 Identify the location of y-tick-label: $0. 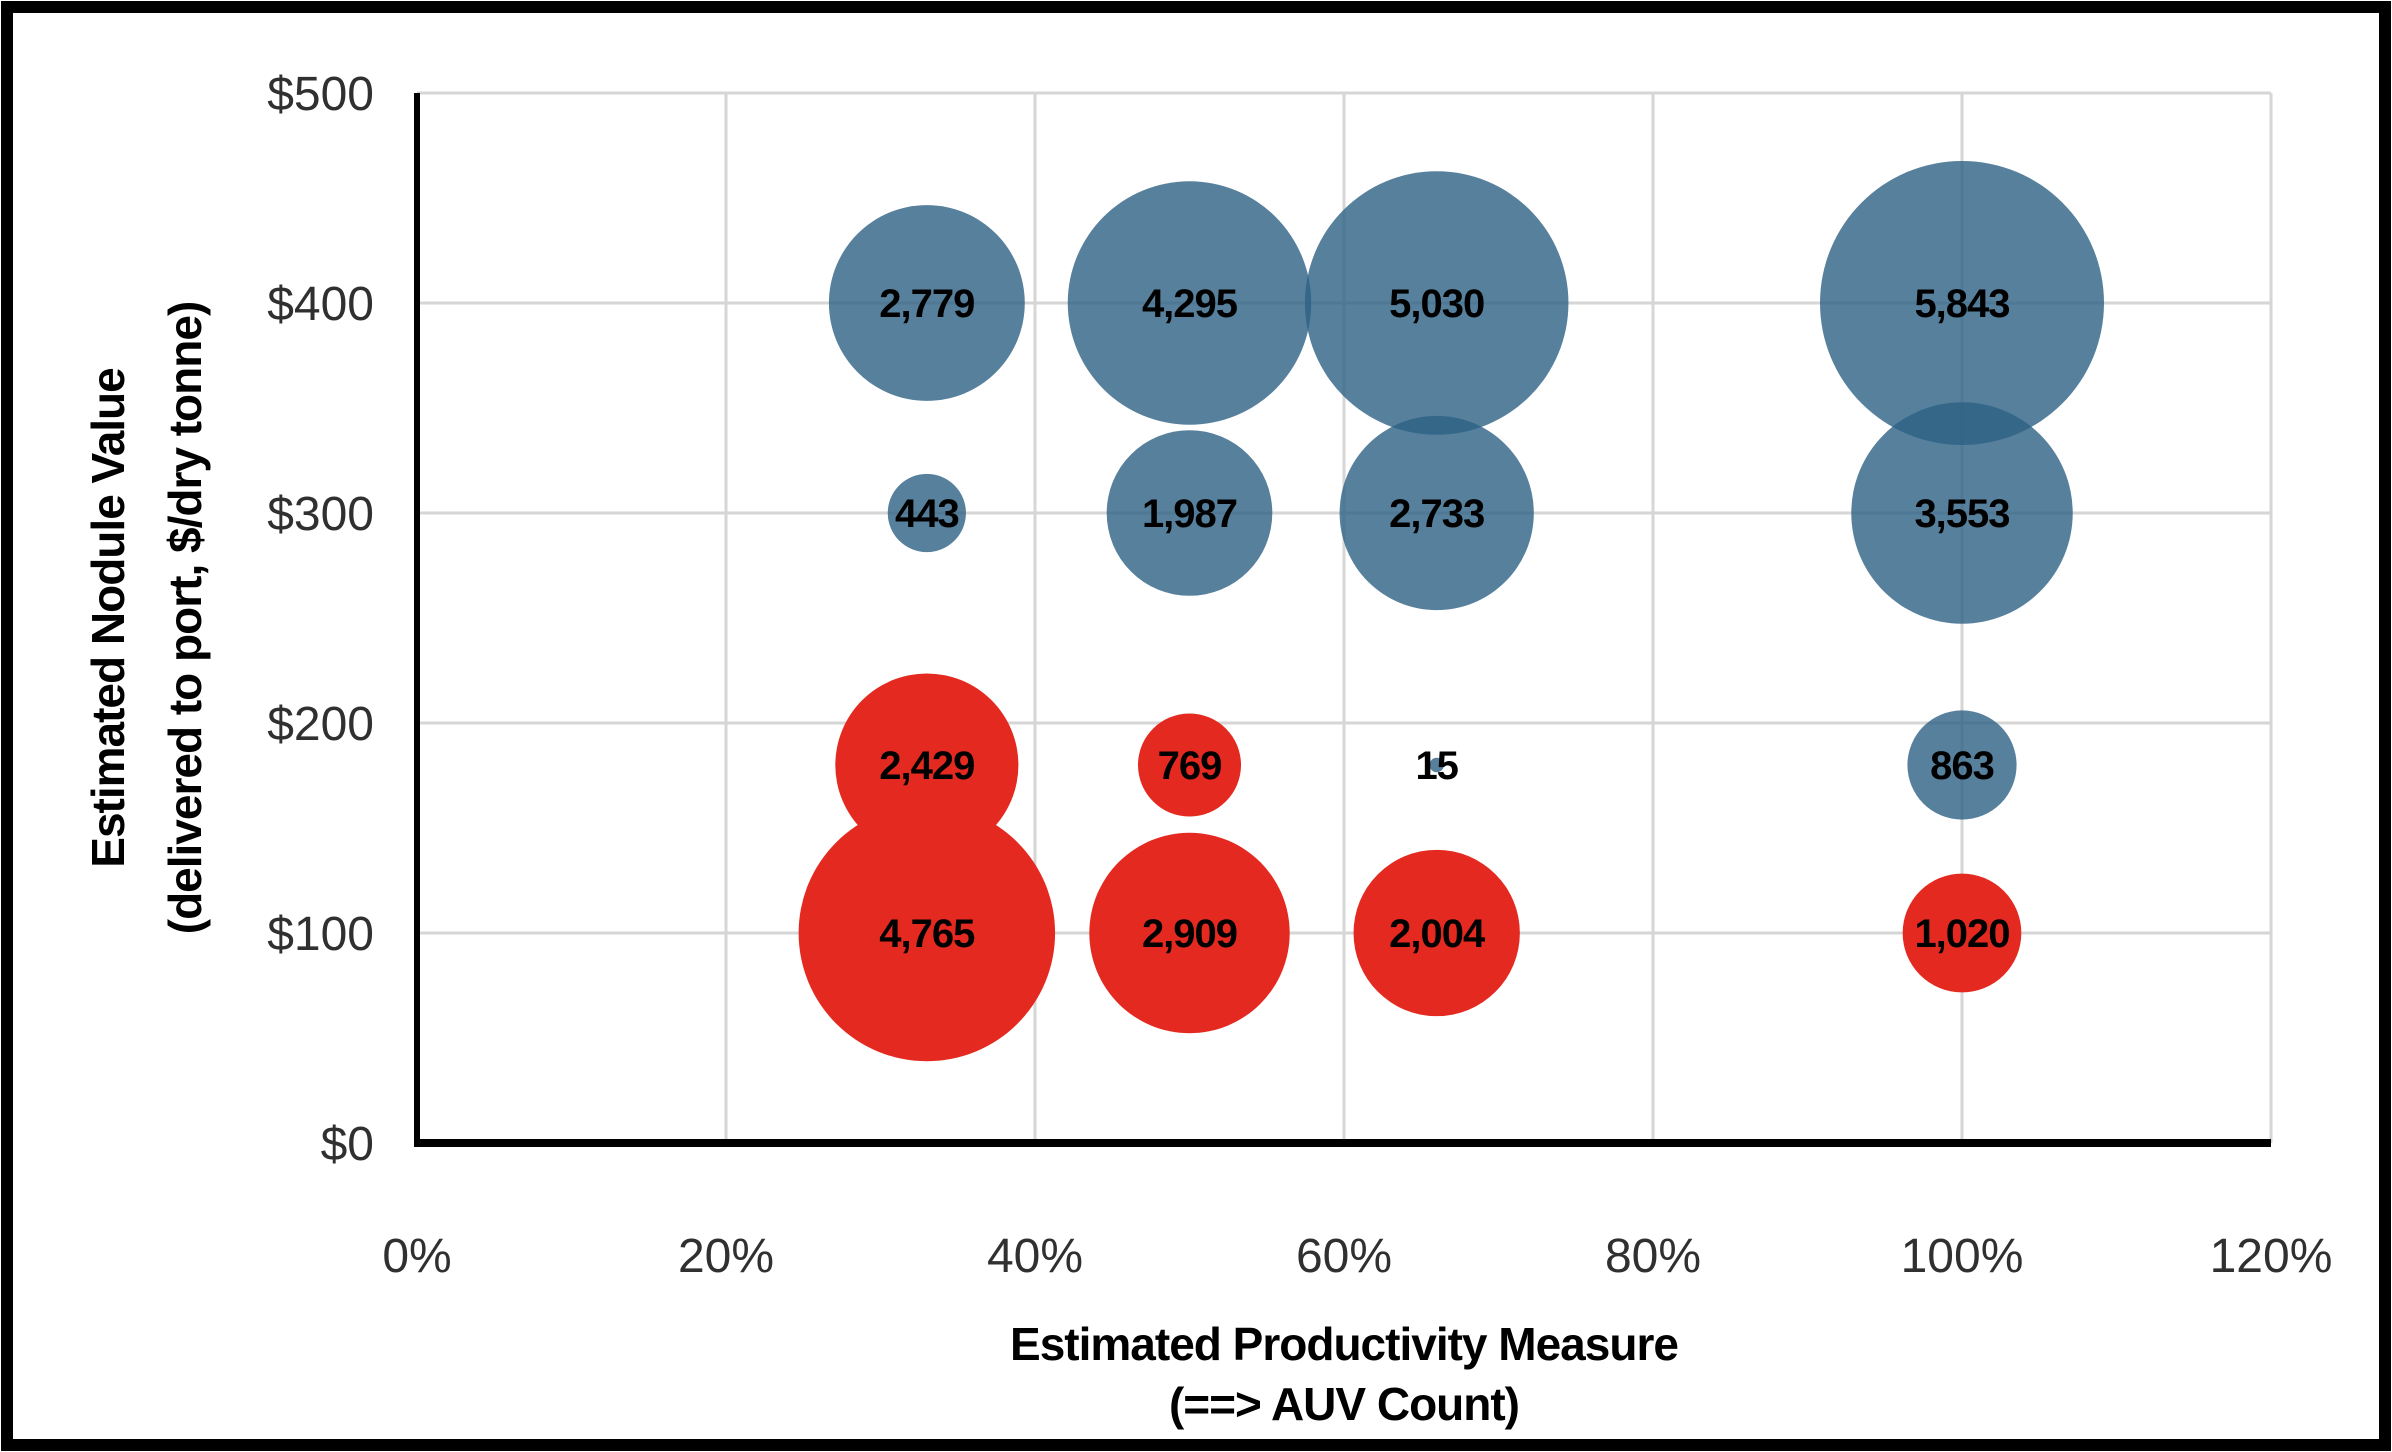
(347, 1144).